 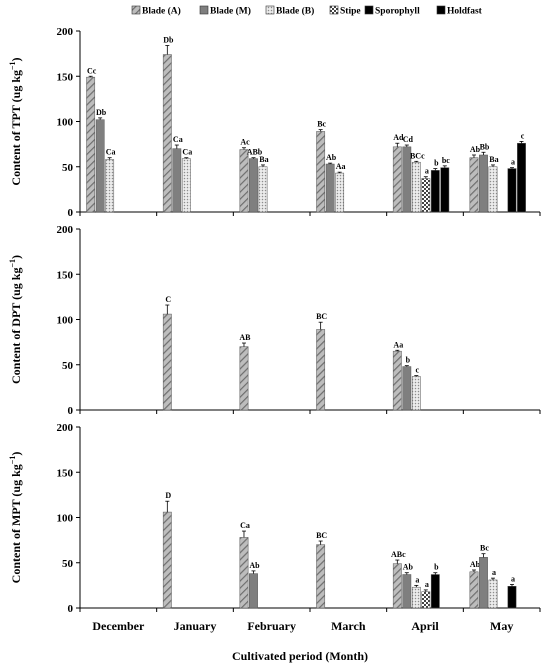 I want to click on bar-significance-label: Ad, so click(x=398, y=137).